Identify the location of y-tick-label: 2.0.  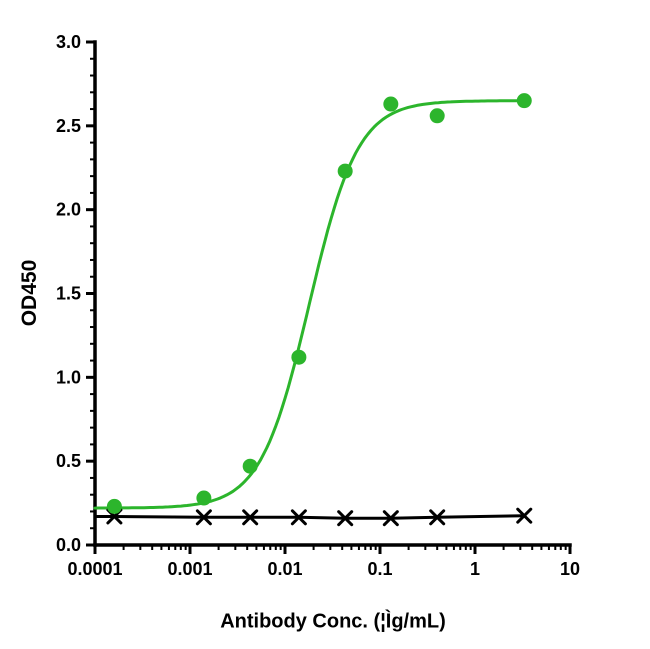
(68, 210).